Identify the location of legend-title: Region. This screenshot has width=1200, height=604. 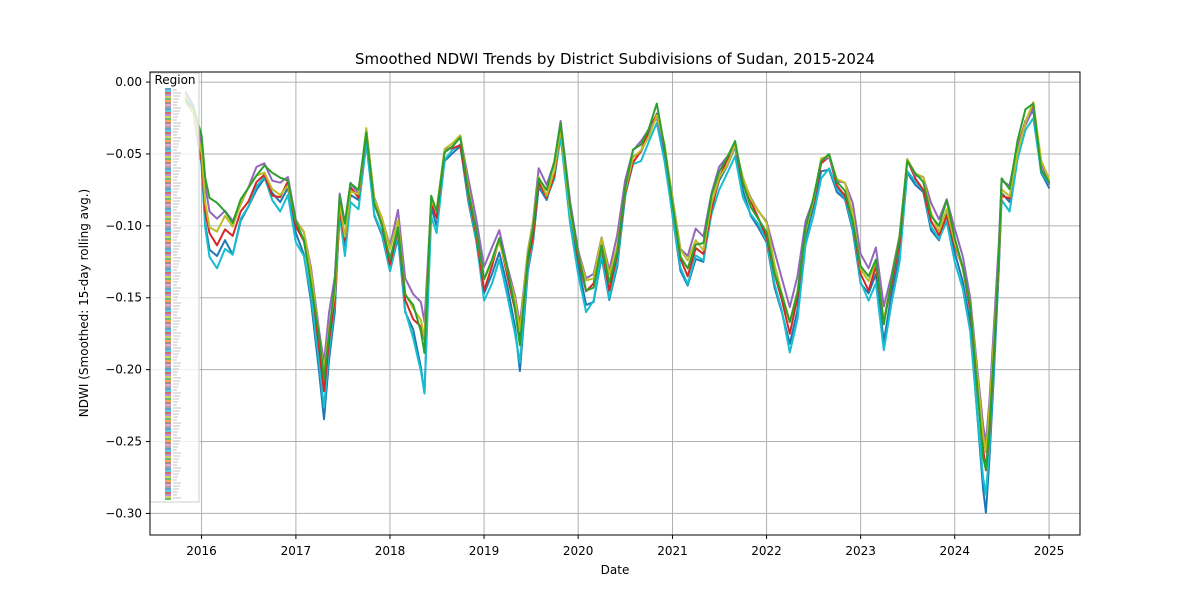
(174, 80).